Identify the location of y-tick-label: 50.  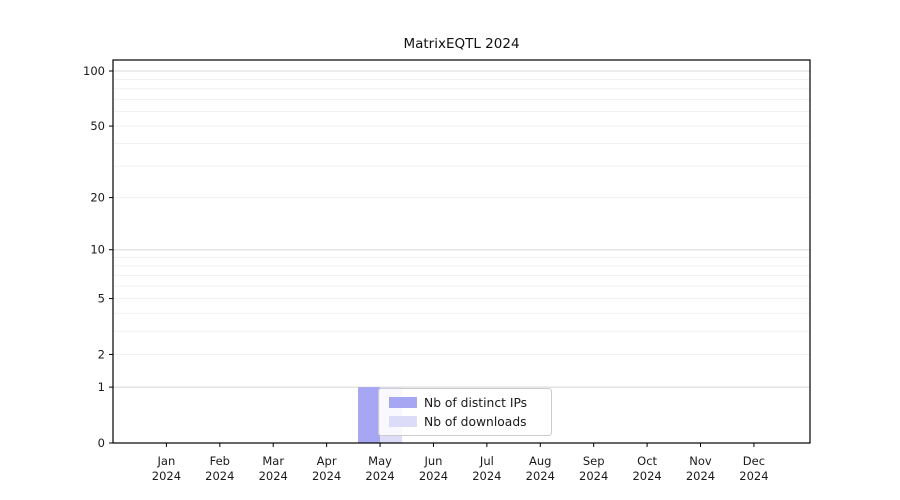
(97, 126).